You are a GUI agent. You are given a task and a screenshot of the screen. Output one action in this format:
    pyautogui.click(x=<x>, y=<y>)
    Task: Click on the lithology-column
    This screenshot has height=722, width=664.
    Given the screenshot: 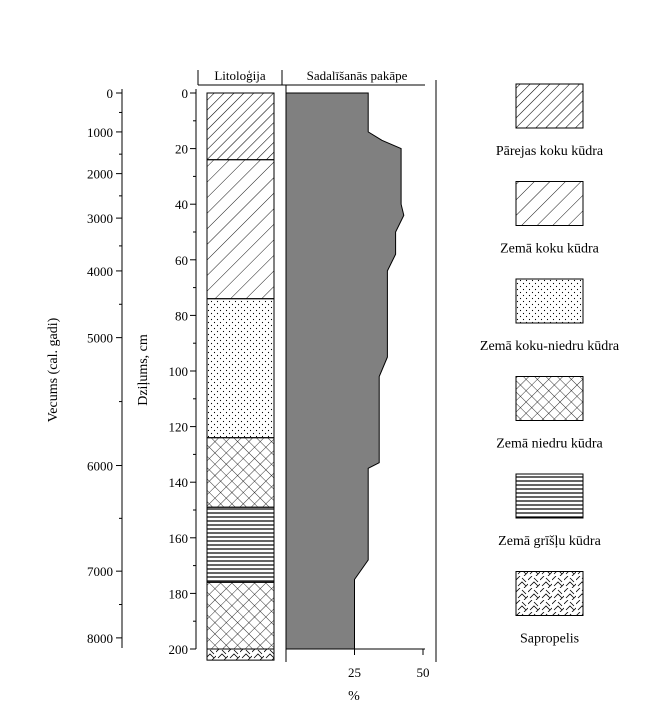 What is the action you would take?
    pyautogui.click(x=240, y=365)
    